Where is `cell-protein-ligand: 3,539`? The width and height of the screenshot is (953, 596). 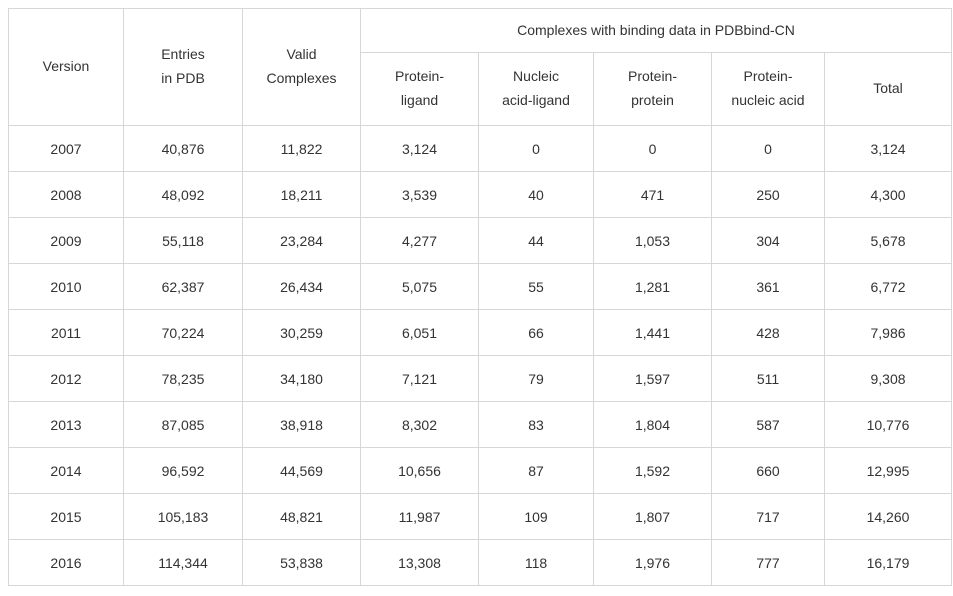
cell-protein-ligand: 3,539 is located at coordinates (419, 194).